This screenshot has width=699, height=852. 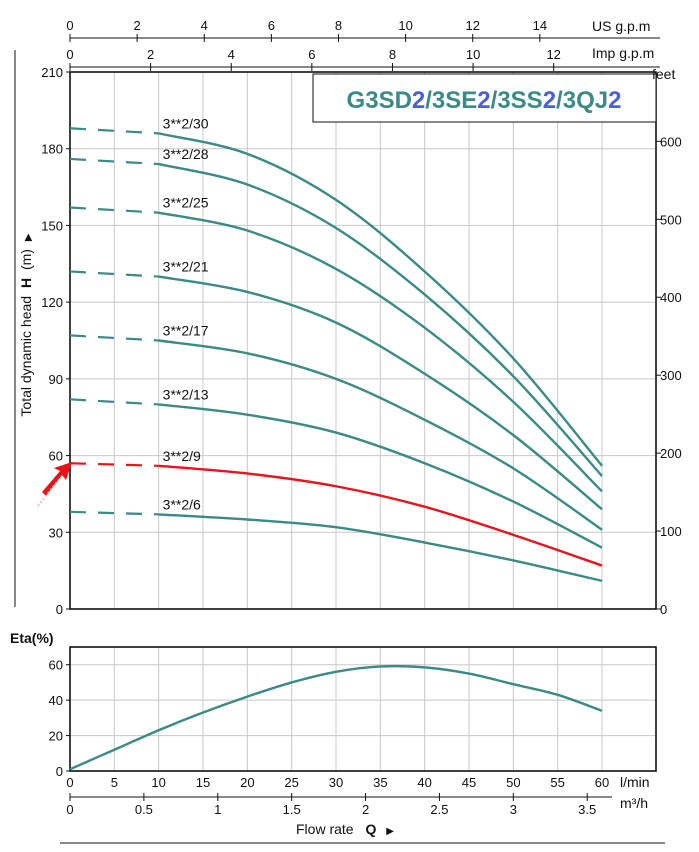 I want to click on highlight-arrow-icon, so click(x=57, y=479).